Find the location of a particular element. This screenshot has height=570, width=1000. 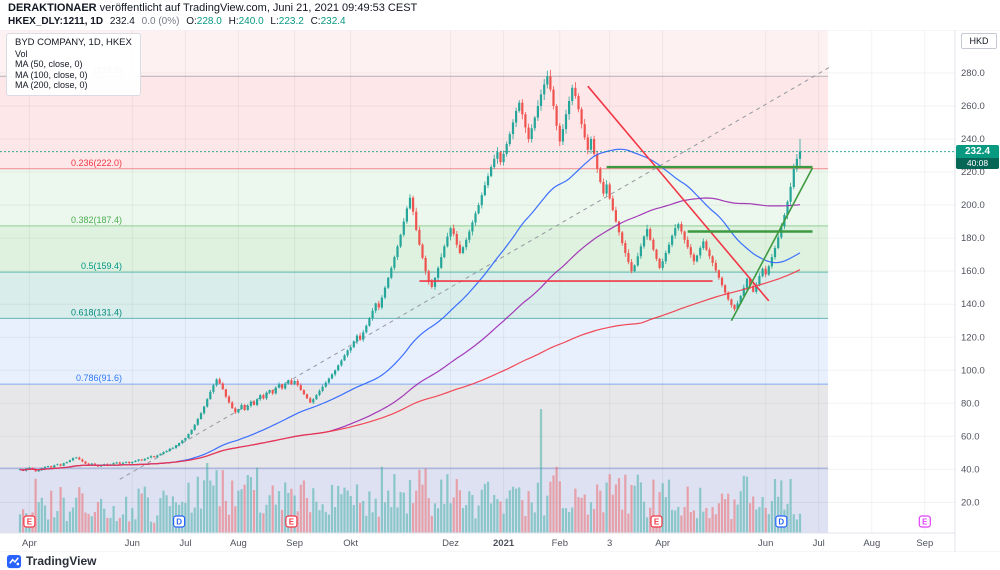

open-label: O: is located at coordinates (191, 21).